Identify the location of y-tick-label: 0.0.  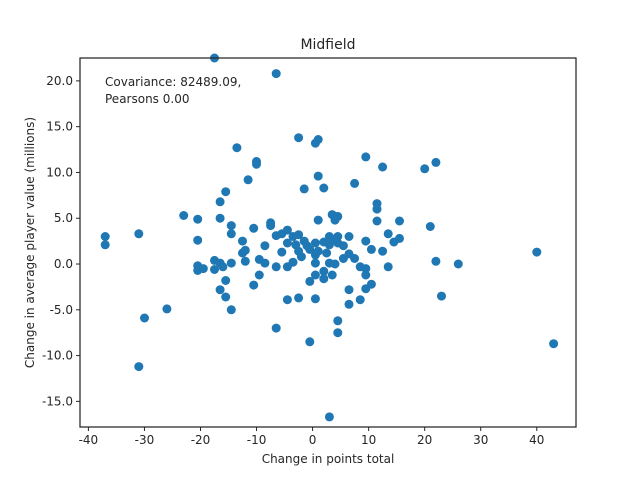
(63, 264).